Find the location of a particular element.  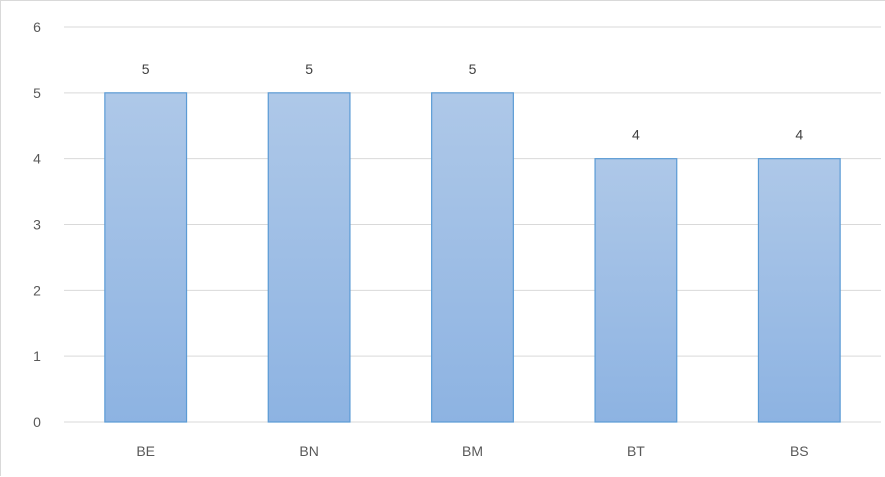

bar-be is located at coordinates (146, 257).